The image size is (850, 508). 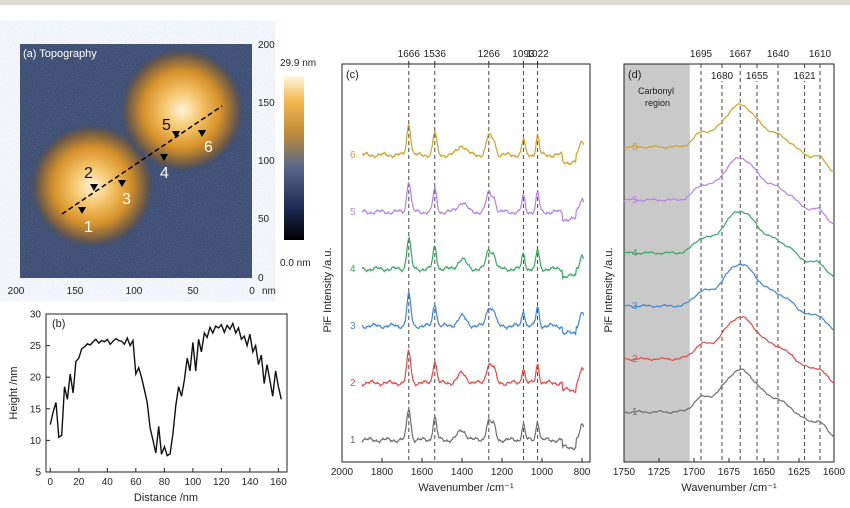 I want to click on x-tick-label: 1800, so click(x=382, y=472).